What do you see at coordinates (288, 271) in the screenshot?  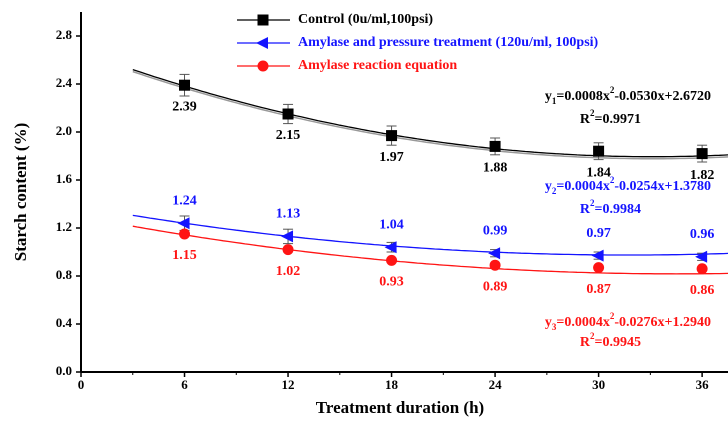 I see `data-label: 1.02` at bounding box center [288, 271].